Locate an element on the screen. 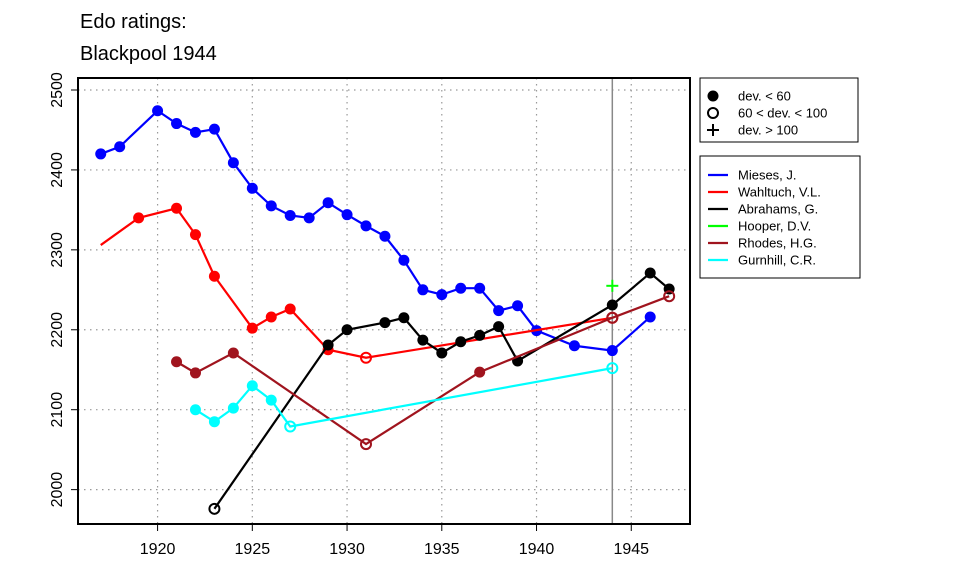 The width and height of the screenshot is (960, 581). x-tick-label: 1920 is located at coordinates (158, 549).